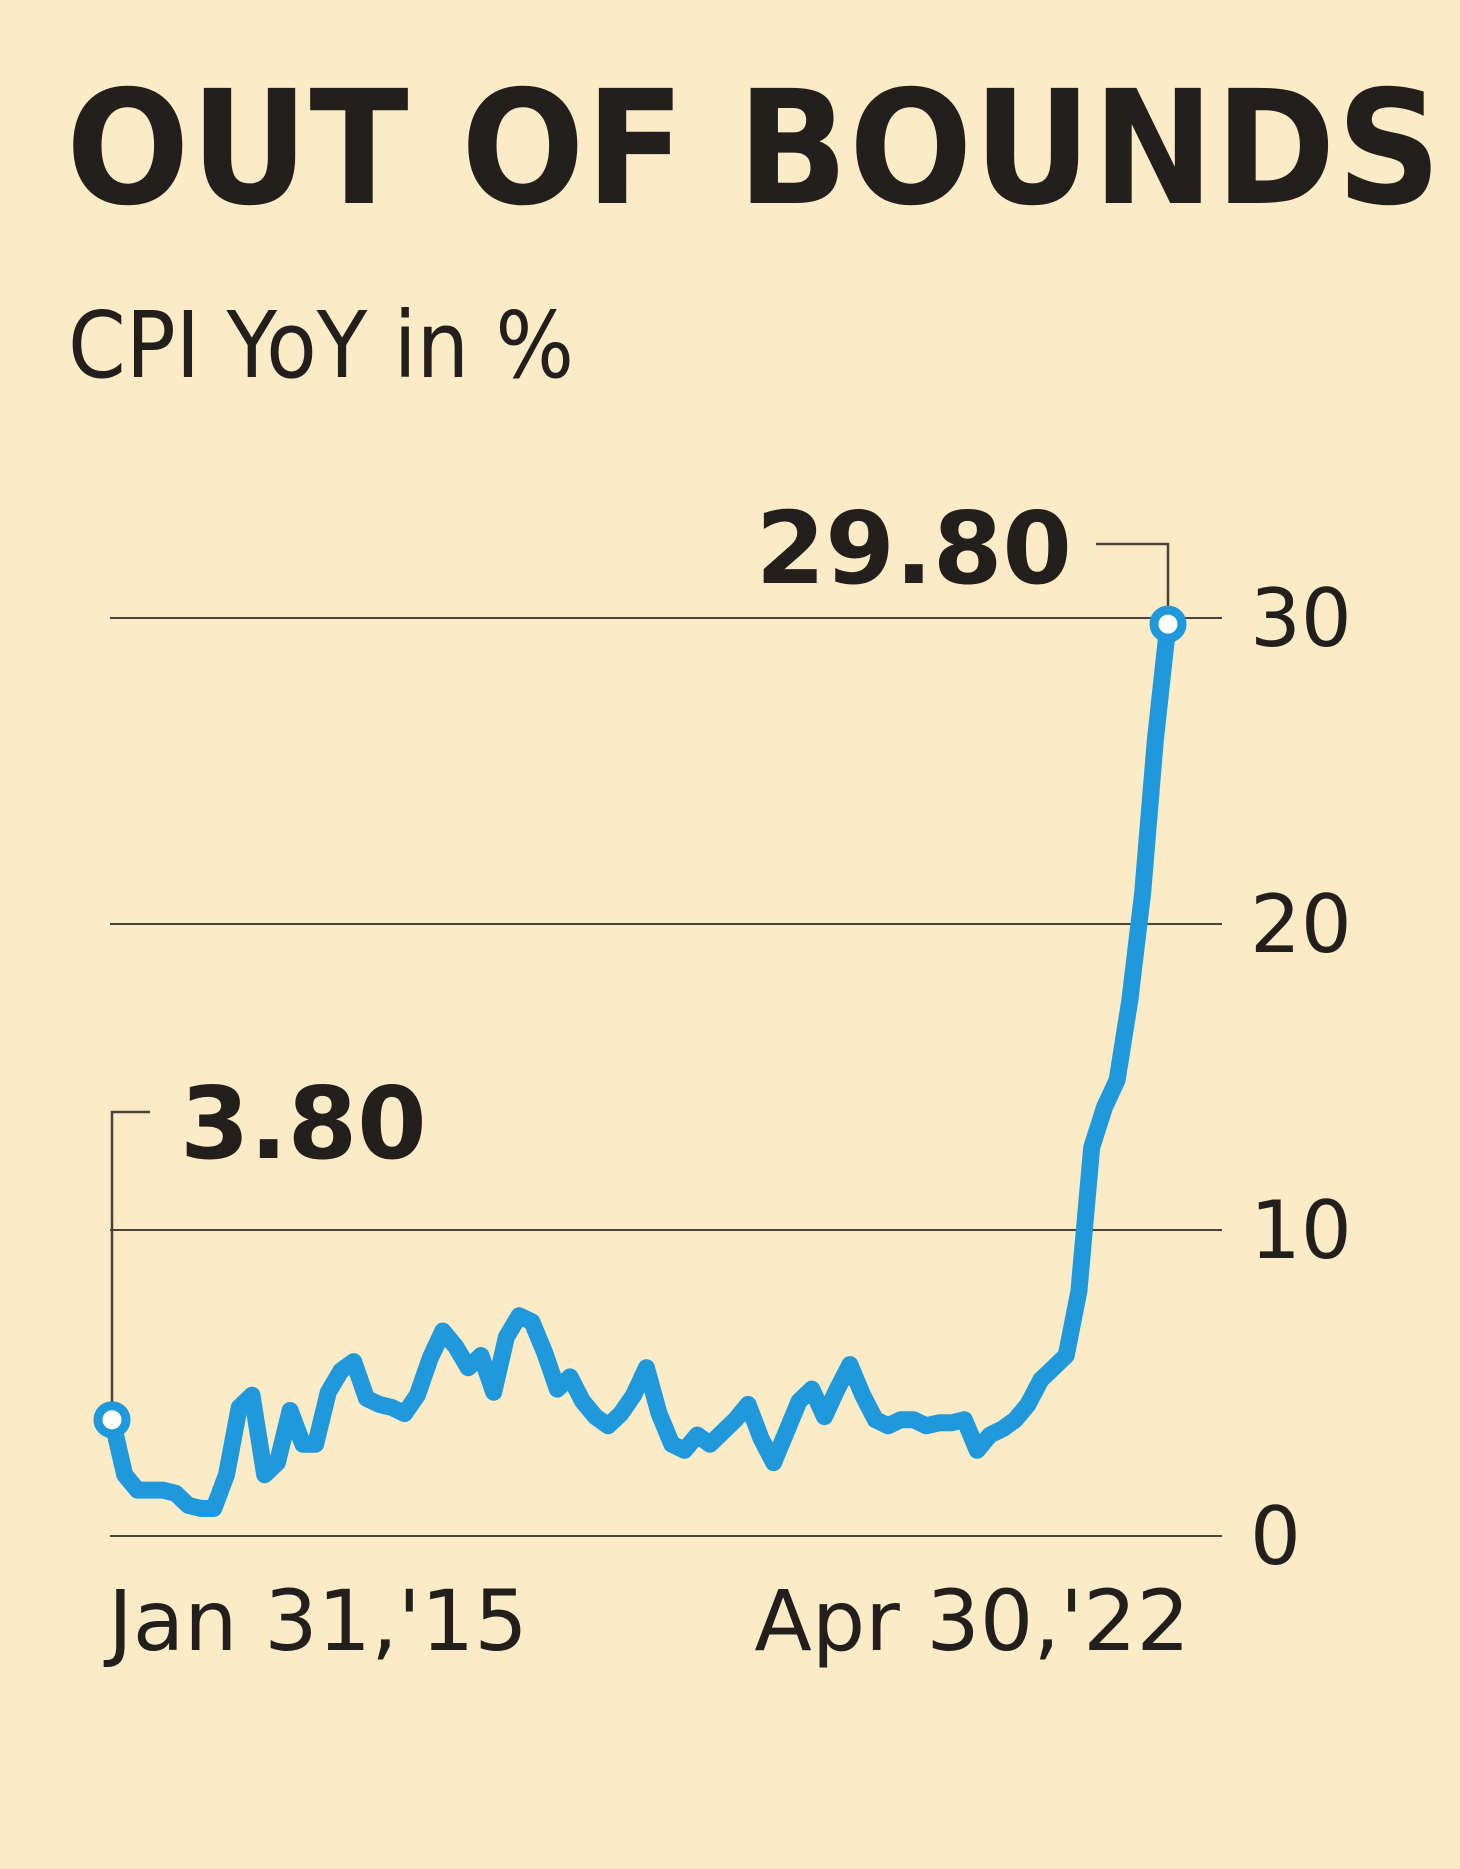 The height and width of the screenshot is (1869, 1460). I want to click on y-tick-label-30: 30, so click(1301, 618).